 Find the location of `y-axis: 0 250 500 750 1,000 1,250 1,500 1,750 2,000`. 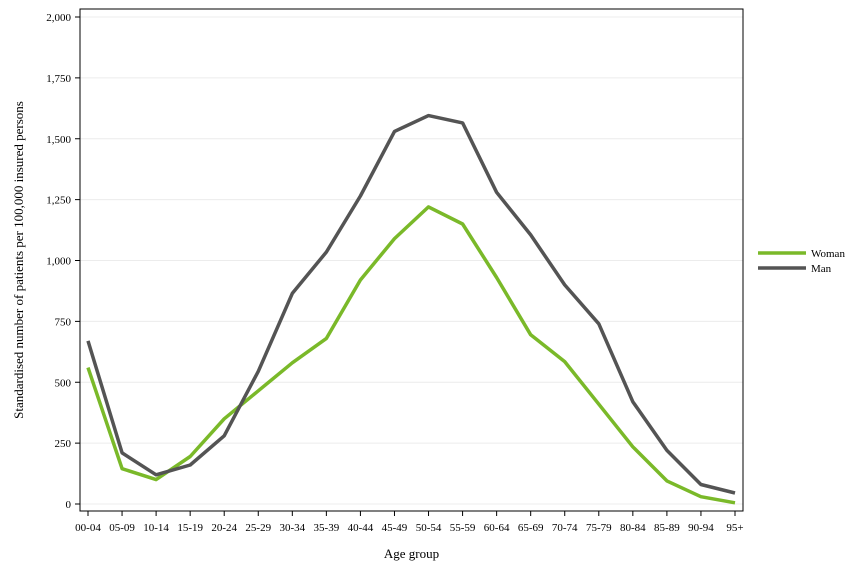

y-axis: 0 250 500 750 1,000 1,250 1,500 1,750 2,000 is located at coordinates (63, 261).